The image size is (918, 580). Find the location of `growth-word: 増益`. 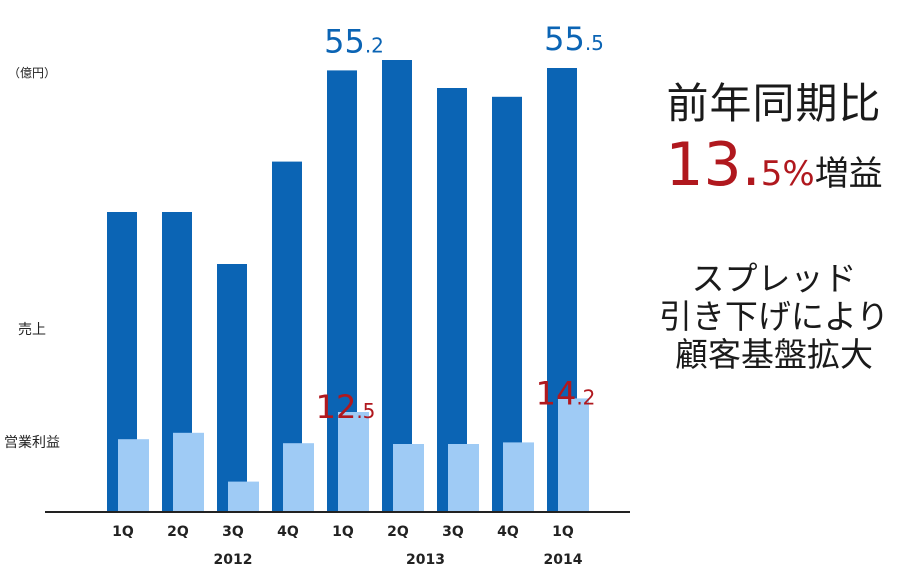

growth-word: 増益 is located at coordinates (848, 174).